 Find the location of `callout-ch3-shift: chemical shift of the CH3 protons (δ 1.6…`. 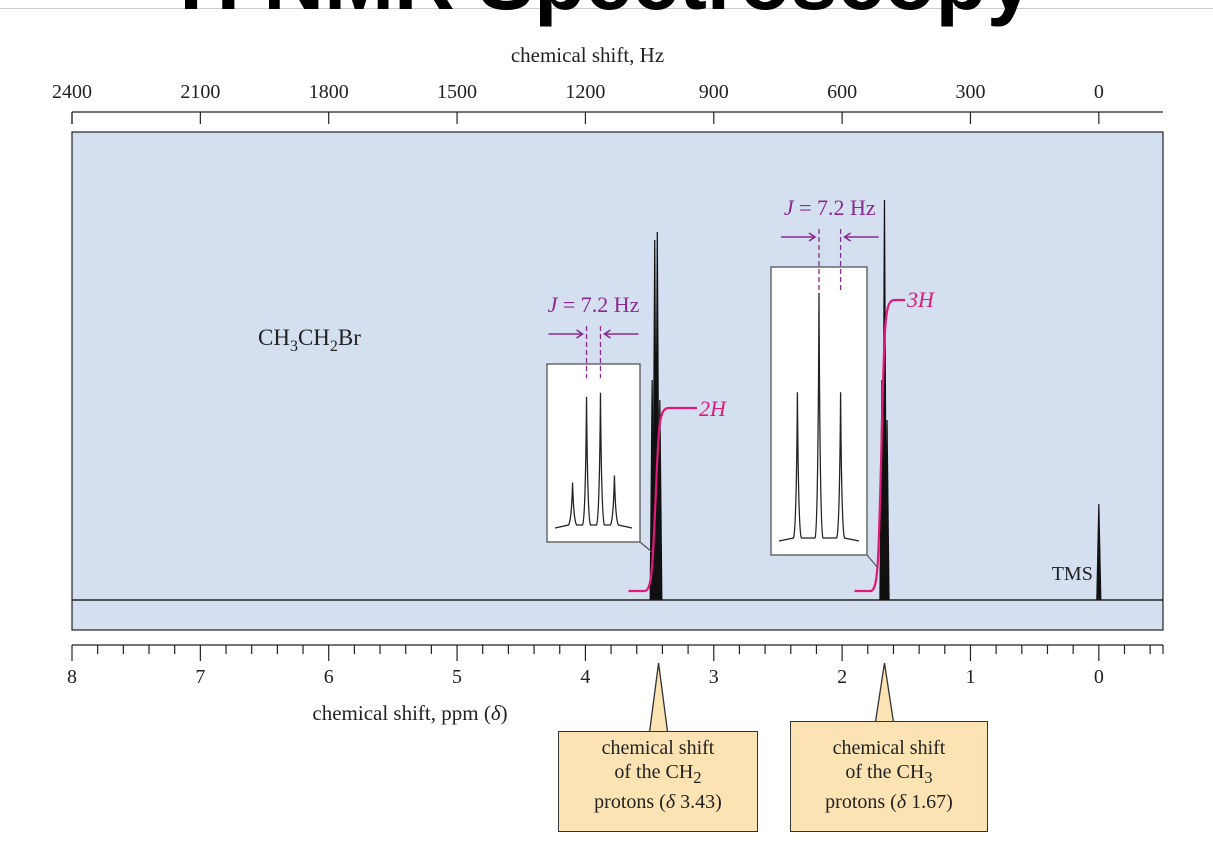

callout-ch3-shift: chemical shift of the CH3 protons (δ 1.6… is located at coordinates (889, 776).